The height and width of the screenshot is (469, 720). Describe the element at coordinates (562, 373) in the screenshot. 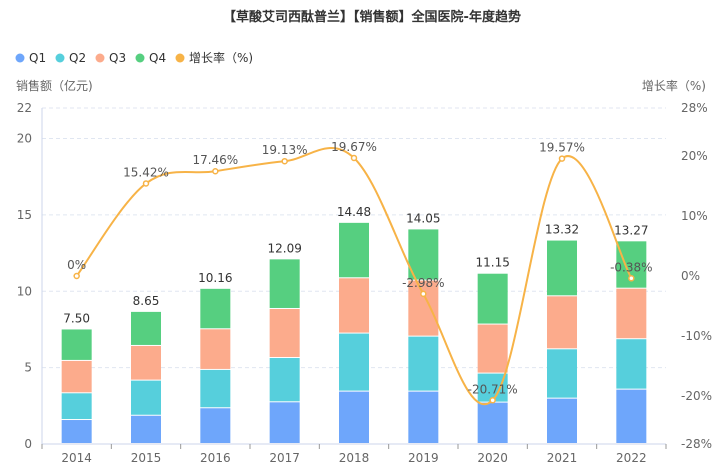

I see `bar-q2-2021` at that location.